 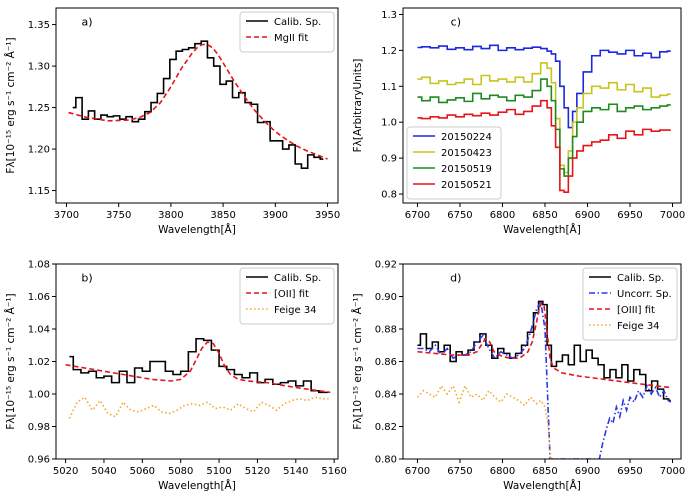 What do you see at coordinates (39, 67) in the screenshot?
I see `y-tick-label: 1.30` at bounding box center [39, 67].